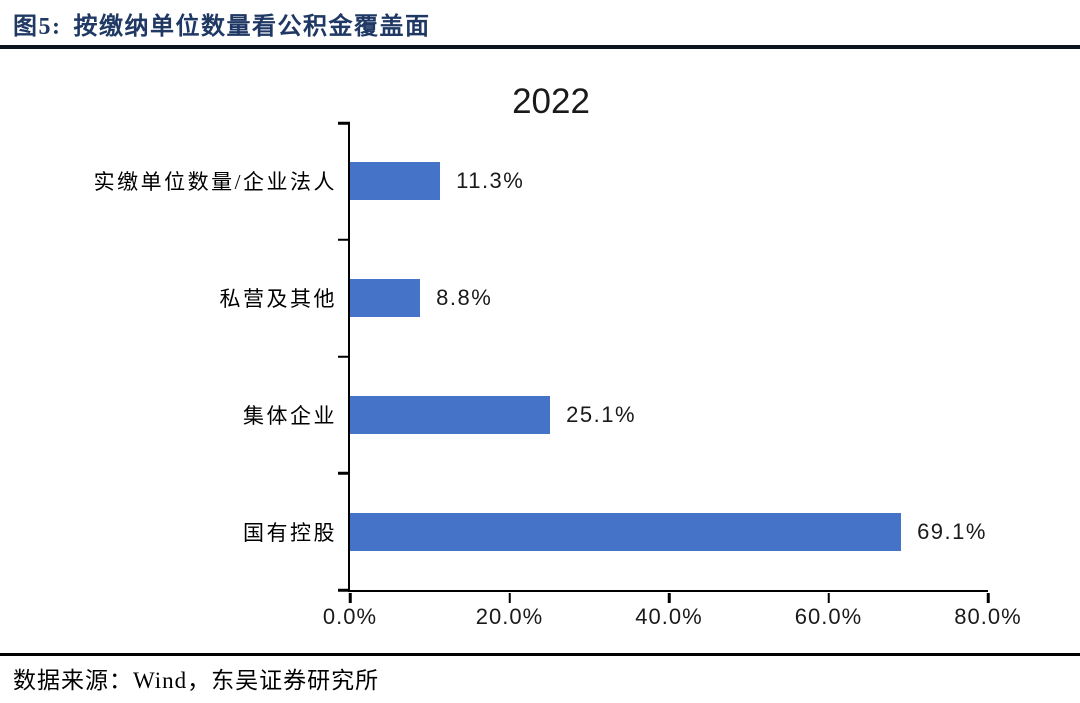 The width and height of the screenshot is (1080, 703). I want to click on figure-header: 图5: 按缴纳单位数量看公积金覆盖面, so click(222, 23).